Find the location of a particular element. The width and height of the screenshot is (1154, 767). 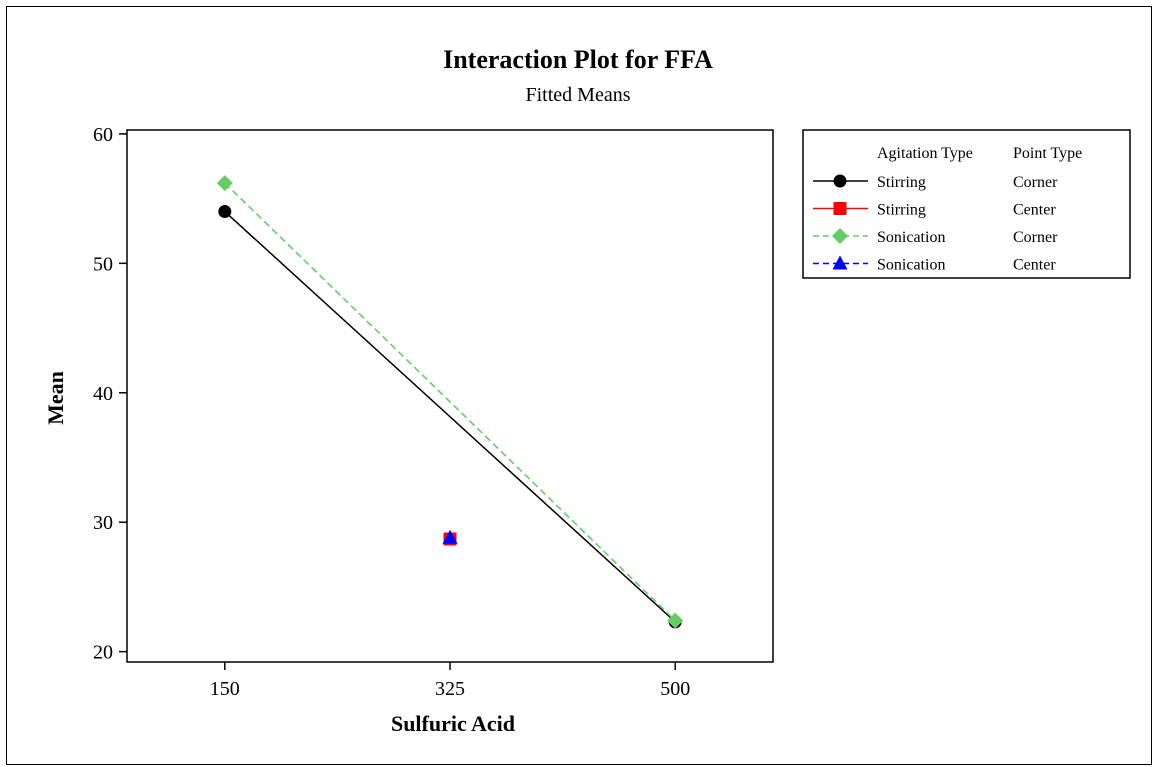

y-axis-label: Mean is located at coordinates (55, 398).